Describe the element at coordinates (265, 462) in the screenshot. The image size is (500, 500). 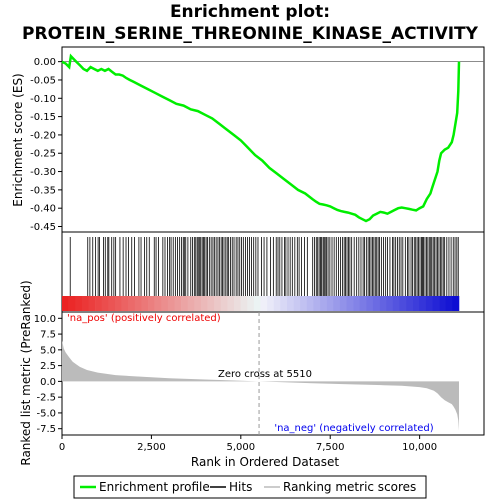
I see `x-axis-label: Rank in Ordered Dataset` at that location.